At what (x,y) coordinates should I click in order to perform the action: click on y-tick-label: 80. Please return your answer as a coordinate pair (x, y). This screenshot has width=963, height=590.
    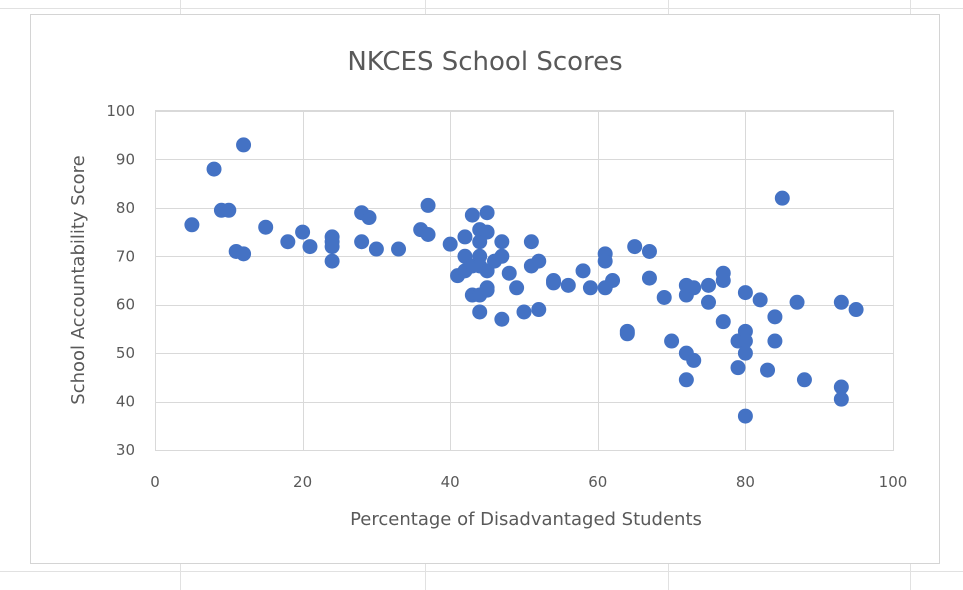
    Looking at the image, I should click on (125, 208).